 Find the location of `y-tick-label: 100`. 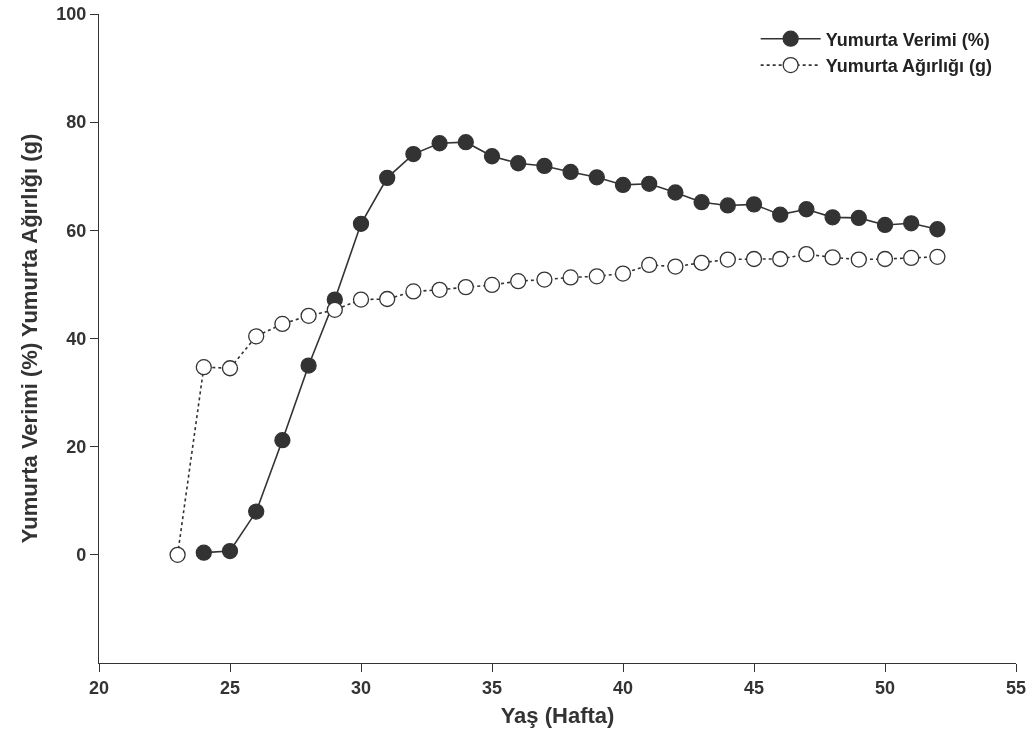

y-tick-label: 100 is located at coordinates (71, 14).